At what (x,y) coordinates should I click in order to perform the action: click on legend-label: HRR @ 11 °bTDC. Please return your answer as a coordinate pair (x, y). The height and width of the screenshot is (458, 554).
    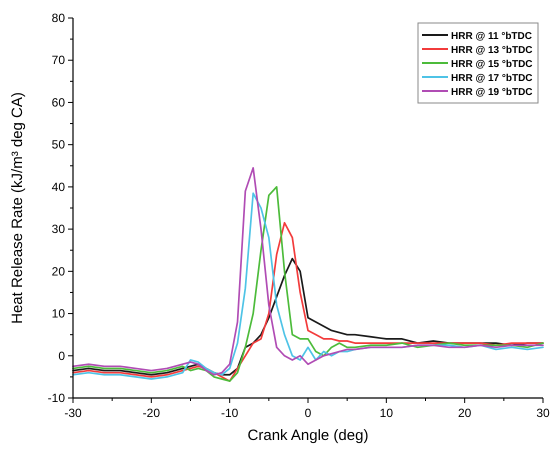
    Looking at the image, I should click on (491, 36).